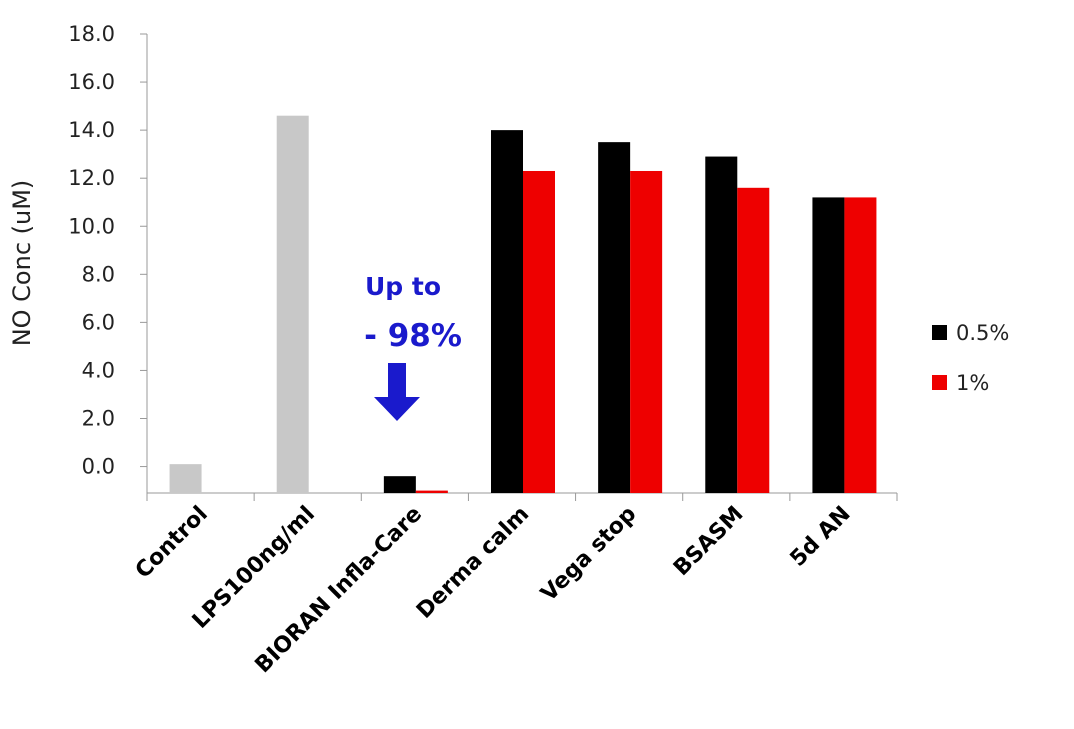 This screenshot has width=1074, height=729. What do you see at coordinates (91, 178) in the screenshot?
I see `y-tick-label: 12.0` at bounding box center [91, 178].